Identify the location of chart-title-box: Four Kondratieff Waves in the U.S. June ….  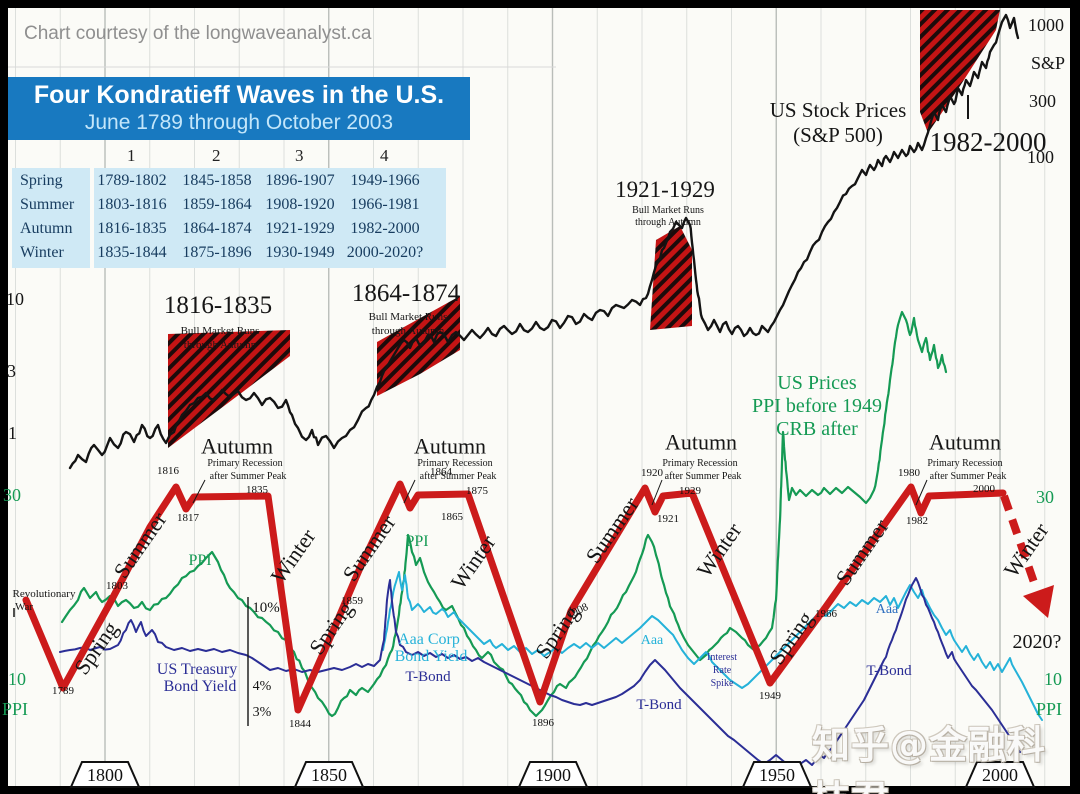
(239, 108).